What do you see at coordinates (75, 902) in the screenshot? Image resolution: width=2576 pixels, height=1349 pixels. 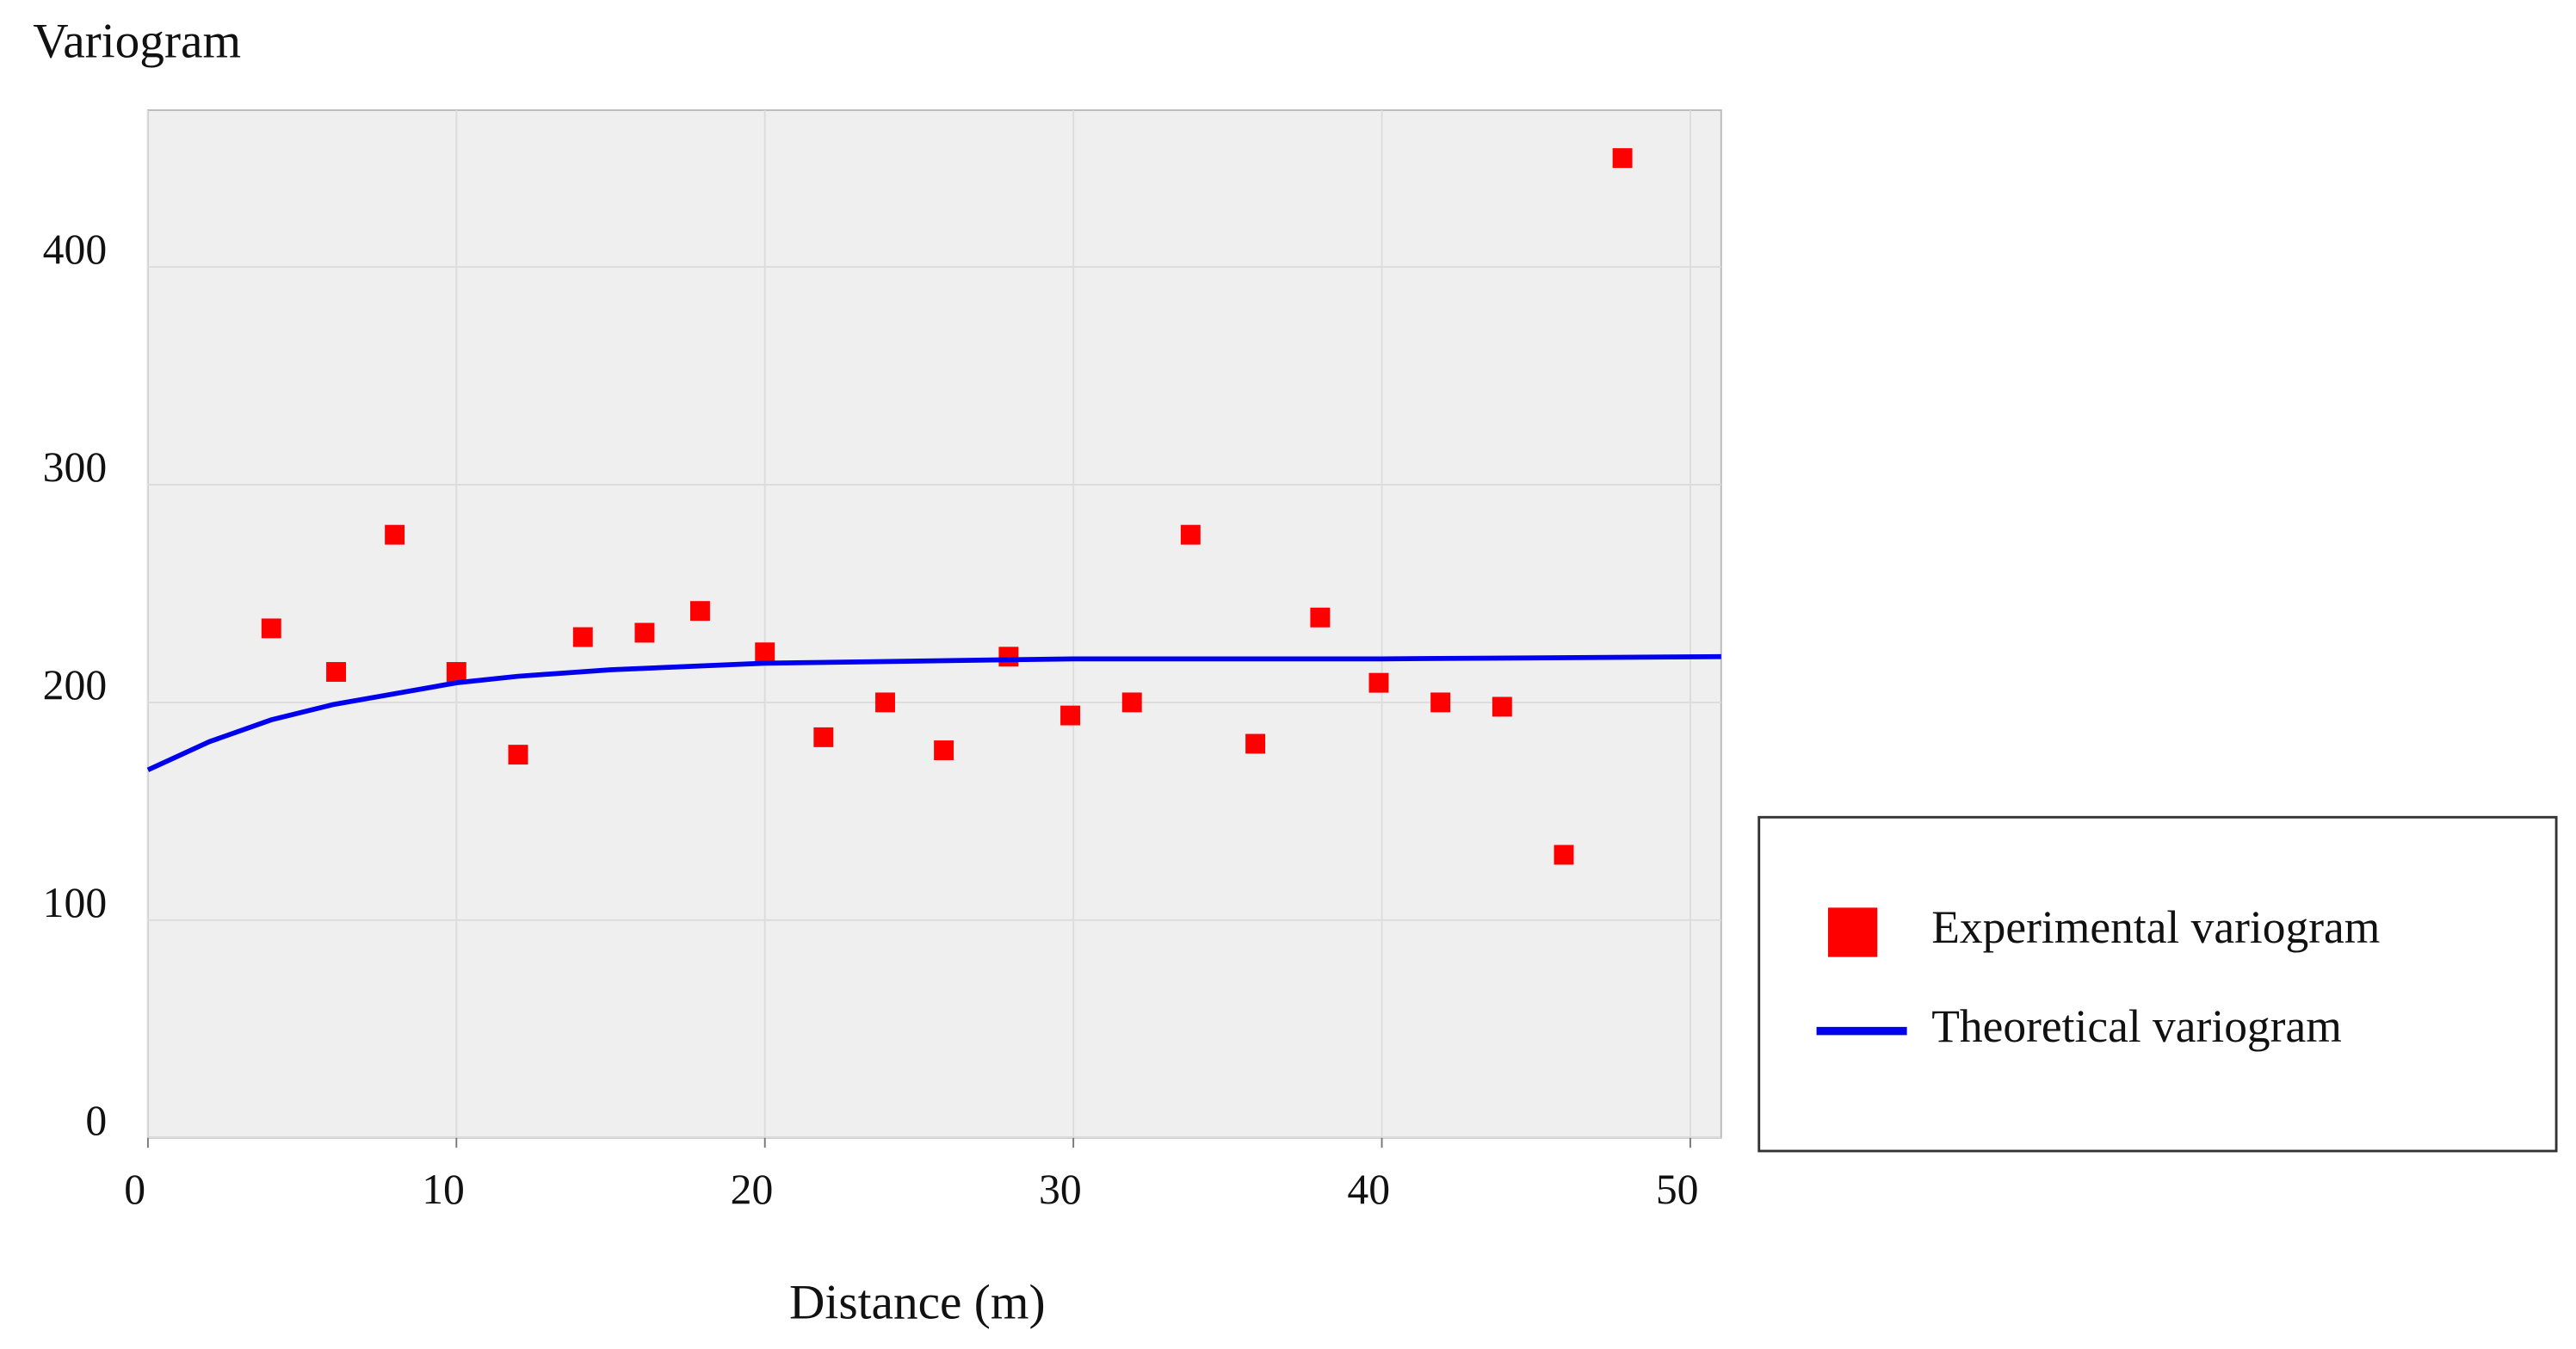 I see `y-tick-label: 100` at bounding box center [75, 902].